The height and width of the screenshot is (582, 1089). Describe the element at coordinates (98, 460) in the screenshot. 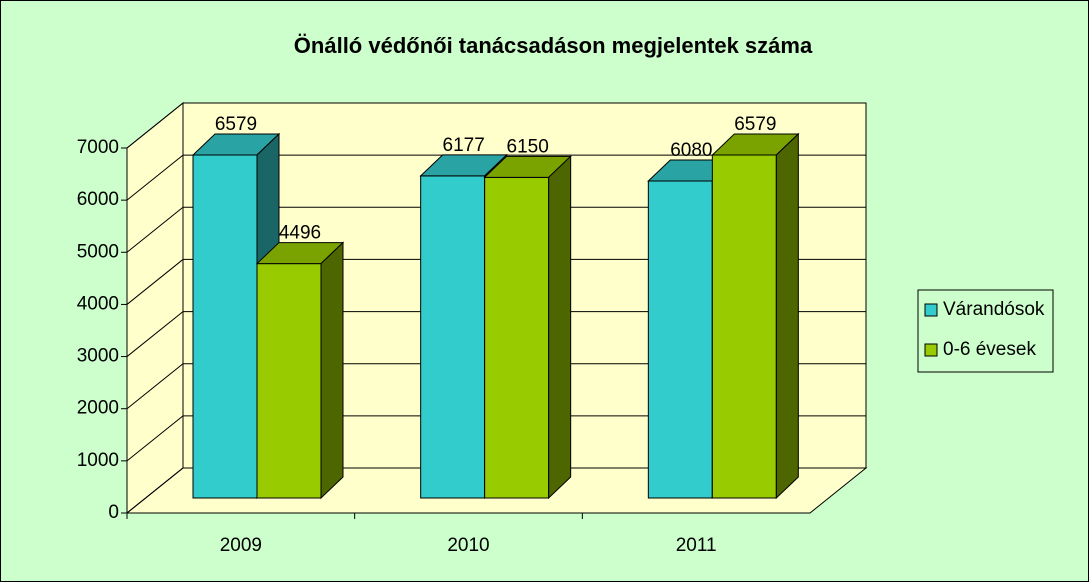

I see `y-tick-label: 1000` at that location.